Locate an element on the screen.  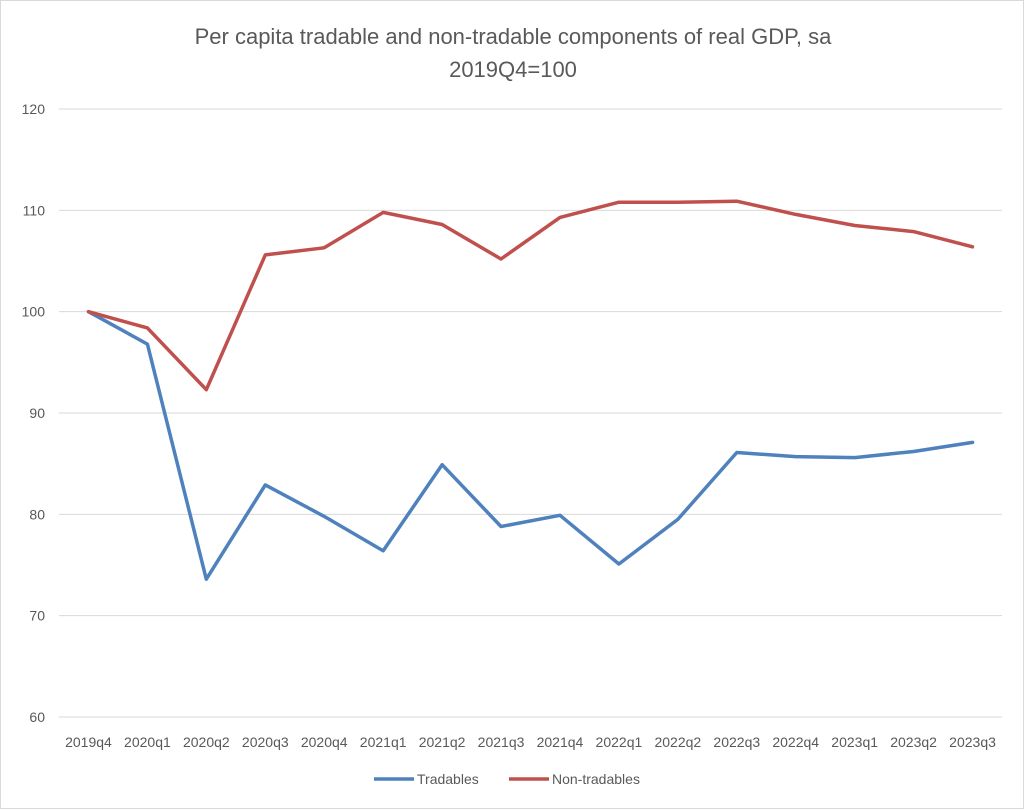
x-tick-label: 2021q4 is located at coordinates (560, 742).